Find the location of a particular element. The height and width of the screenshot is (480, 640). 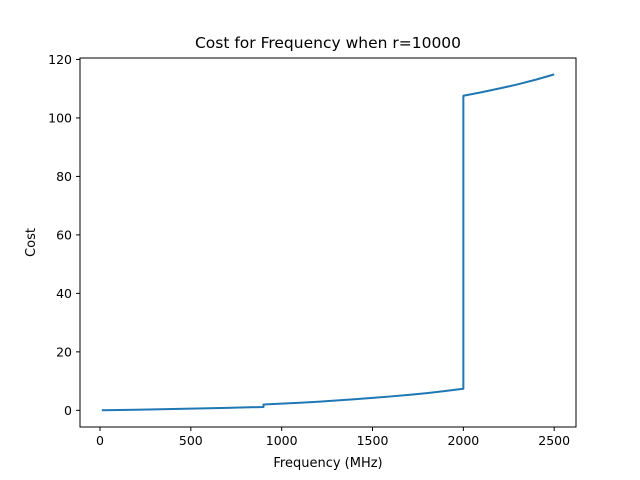

y-tick-label-40: 40 is located at coordinates (64, 293).